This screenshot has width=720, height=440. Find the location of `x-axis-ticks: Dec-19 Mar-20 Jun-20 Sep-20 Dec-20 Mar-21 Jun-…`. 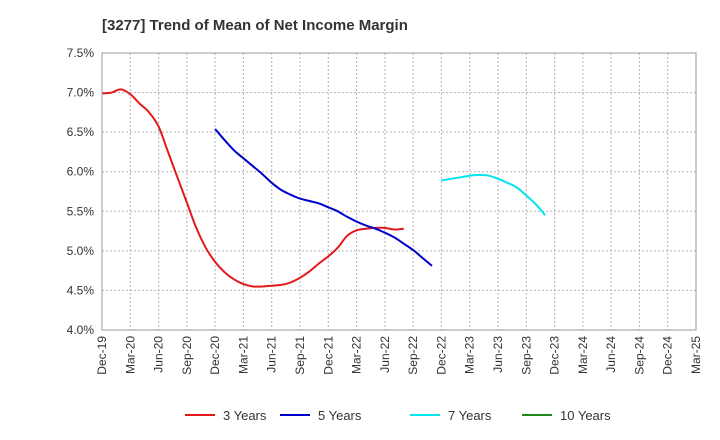

x-axis-ticks: Dec-19 Mar-20 Jun-20 Sep-20 Dec-20 Mar-21 Jun-… is located at coordinates (399, 355).